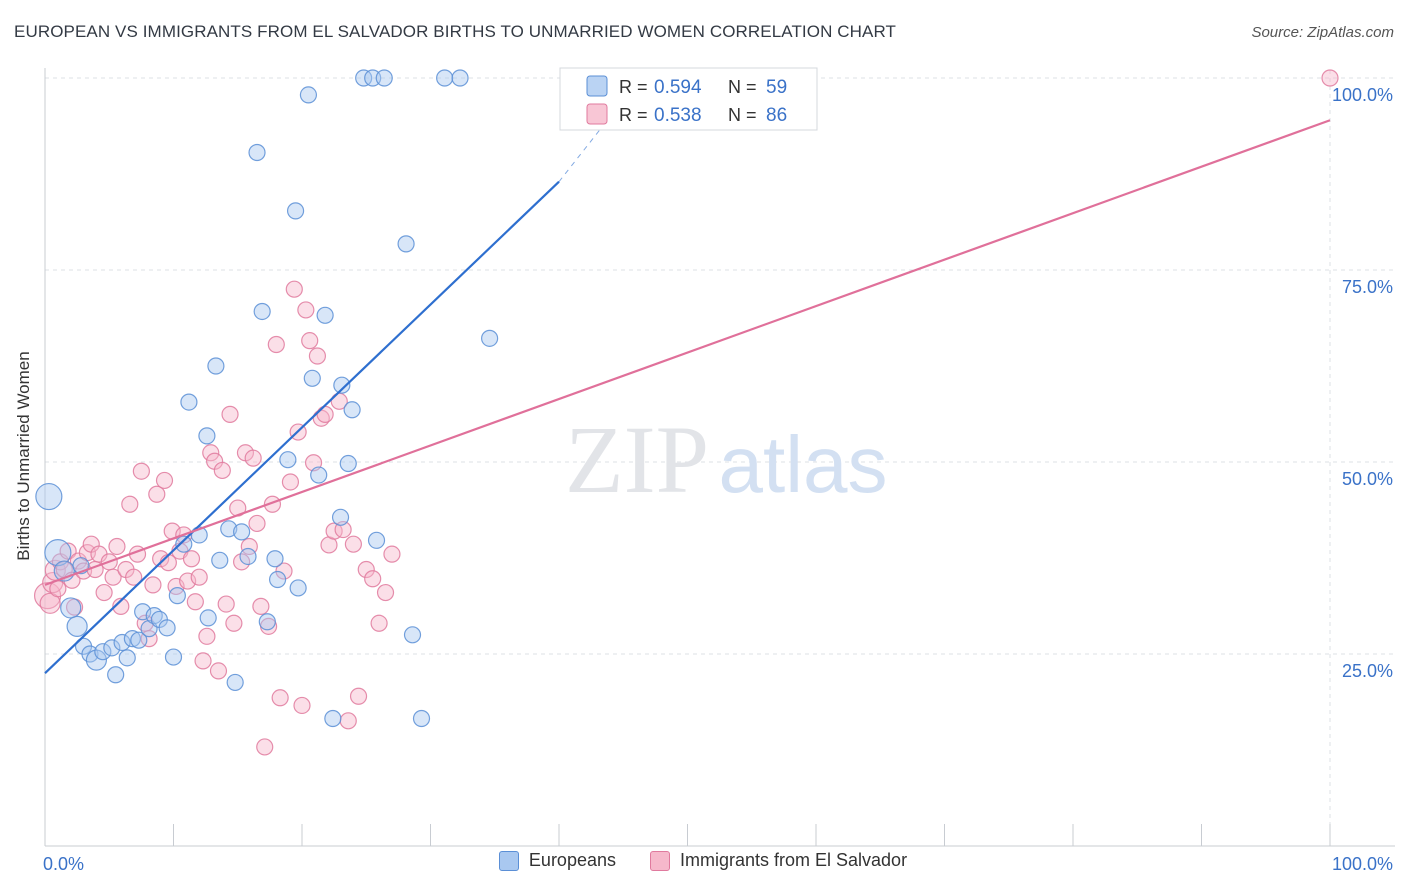  Describe the element at coordinates (794, 860) in the screenshot. I see `legend-label-immigrants: Immigrants from El Salvador` at that location.